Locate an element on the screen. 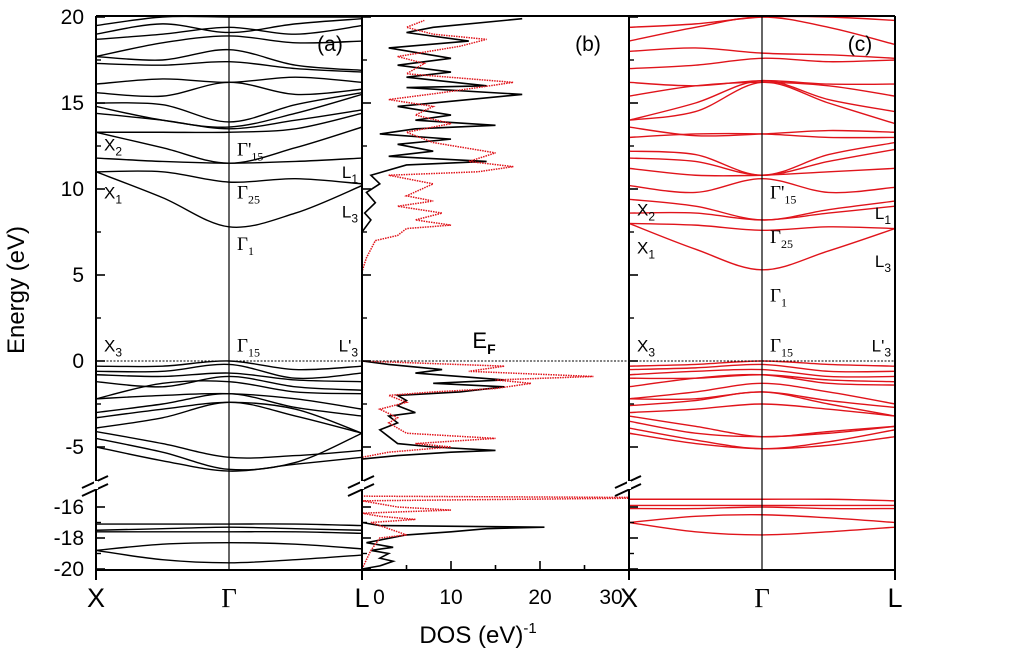 This screenshot has height=656, width=1024. panel-label-c: (c) is located at coordinates (860, 44).